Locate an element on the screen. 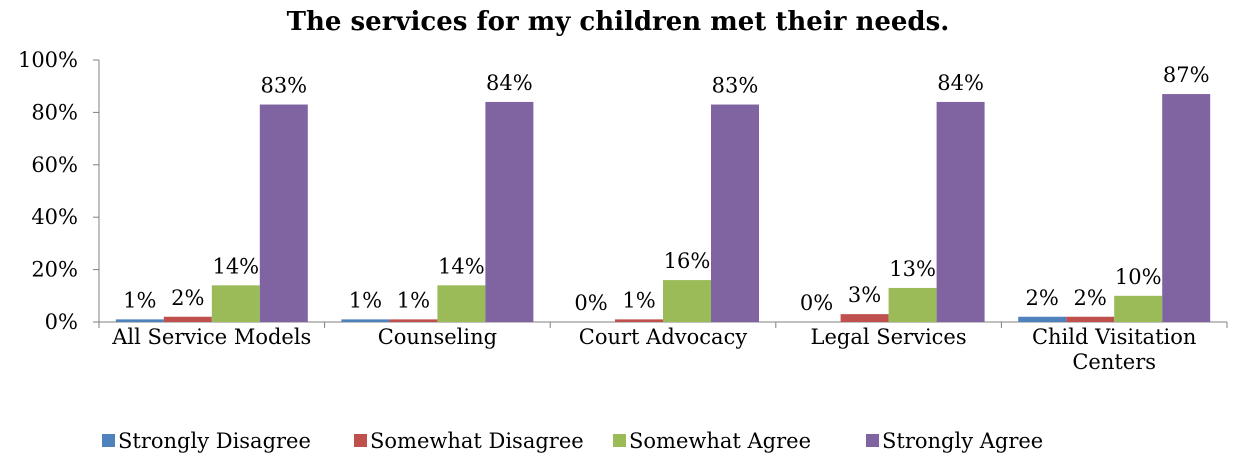  x-category-label: Court Advocacy is located at coordinates (663, 337).